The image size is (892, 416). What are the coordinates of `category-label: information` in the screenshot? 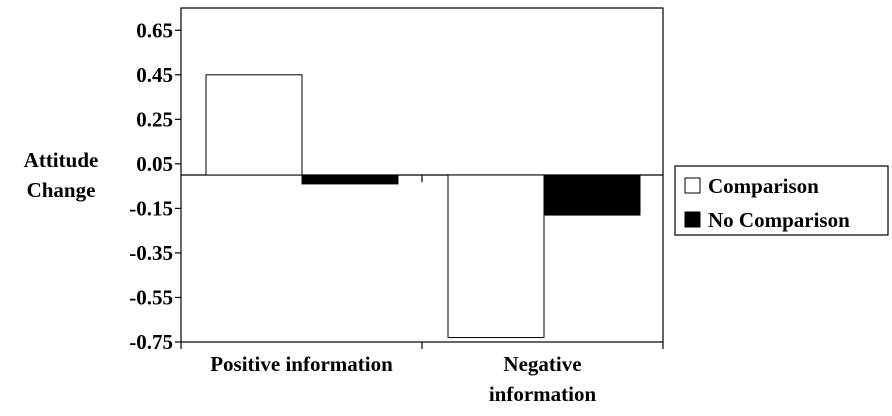 It's located at (543, 394).